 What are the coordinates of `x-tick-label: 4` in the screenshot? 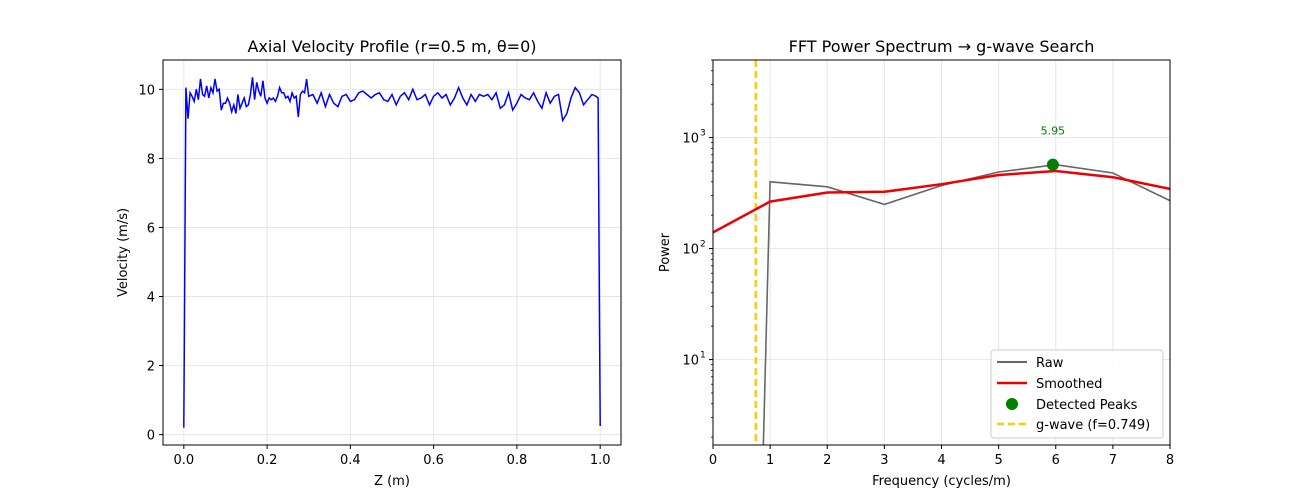 It's located at (941, 460).